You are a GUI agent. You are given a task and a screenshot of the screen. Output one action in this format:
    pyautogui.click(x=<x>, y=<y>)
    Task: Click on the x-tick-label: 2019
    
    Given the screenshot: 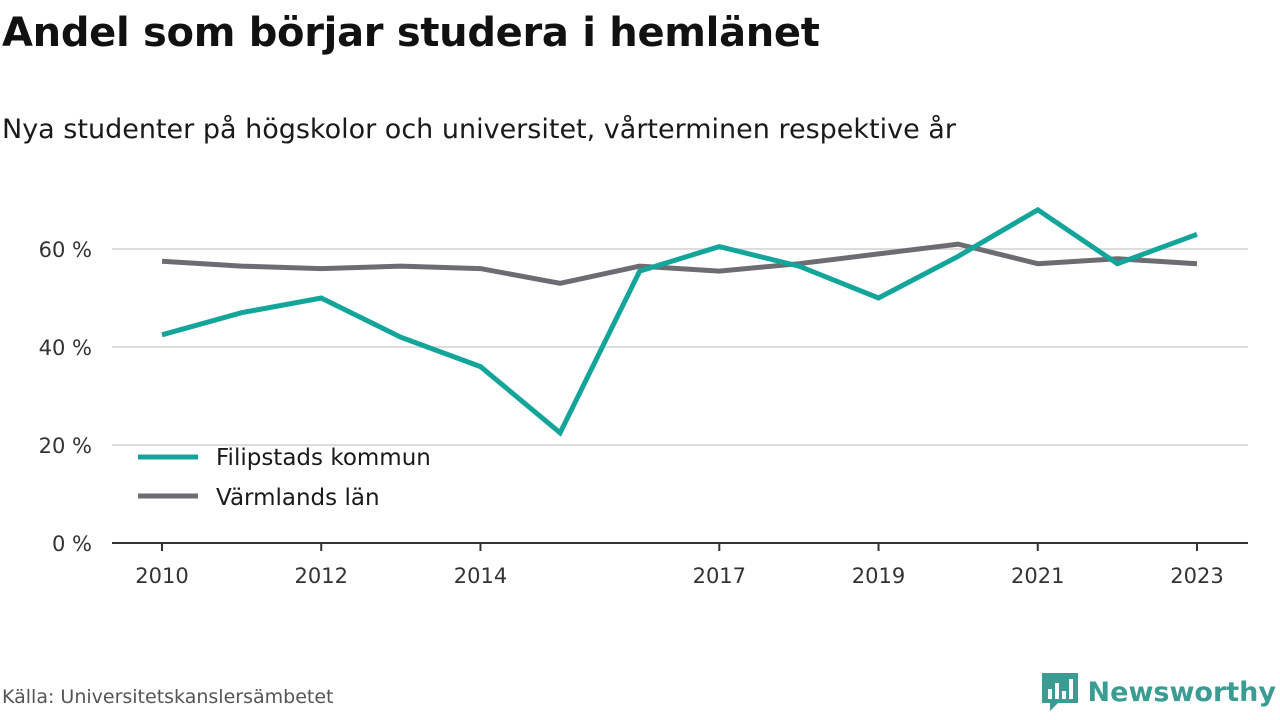 What is the action you would take?
    pyautogui.click(x=878, y=576)
    